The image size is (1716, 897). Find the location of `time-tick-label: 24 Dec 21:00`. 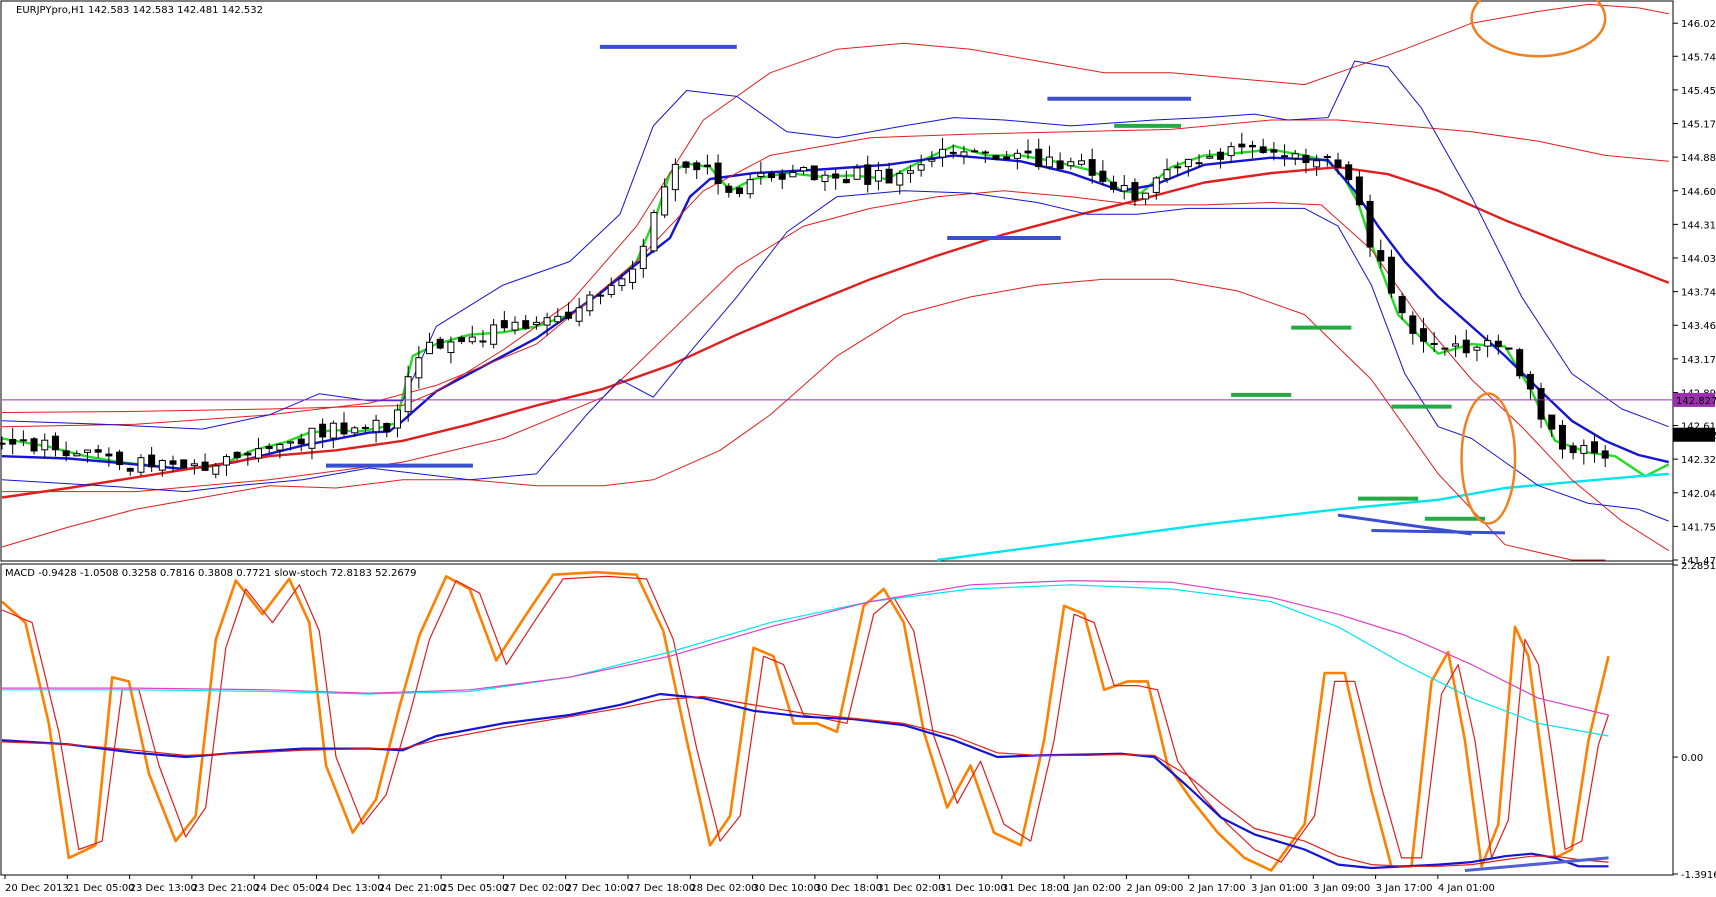

time-tick-label: 24 Dec 21:00 is located at coordinates (412, 888).